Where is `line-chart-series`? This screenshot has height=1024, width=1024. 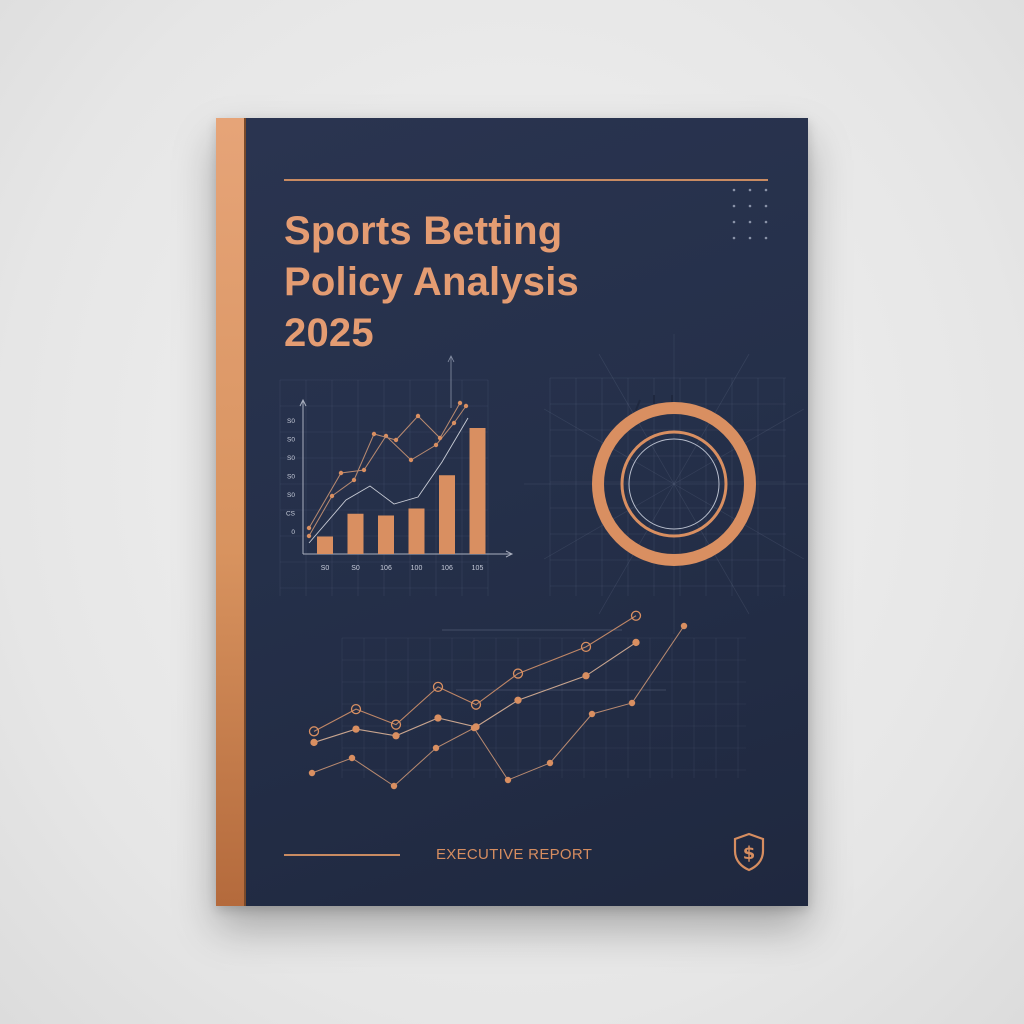
line-chart-series is located at coordinates (498, 700).